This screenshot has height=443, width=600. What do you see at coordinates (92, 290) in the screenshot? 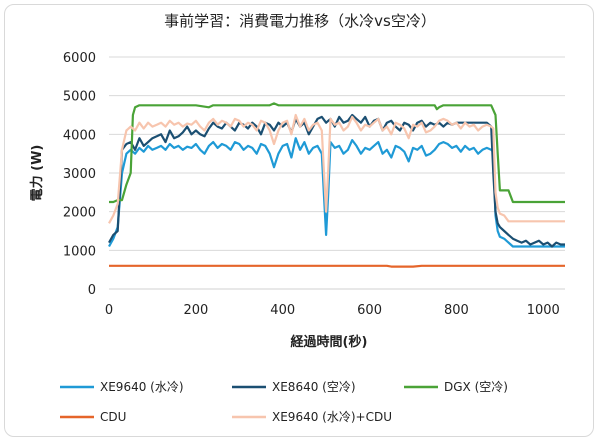
I see `y-tick-label: 0` at bounding box center [92, 290].